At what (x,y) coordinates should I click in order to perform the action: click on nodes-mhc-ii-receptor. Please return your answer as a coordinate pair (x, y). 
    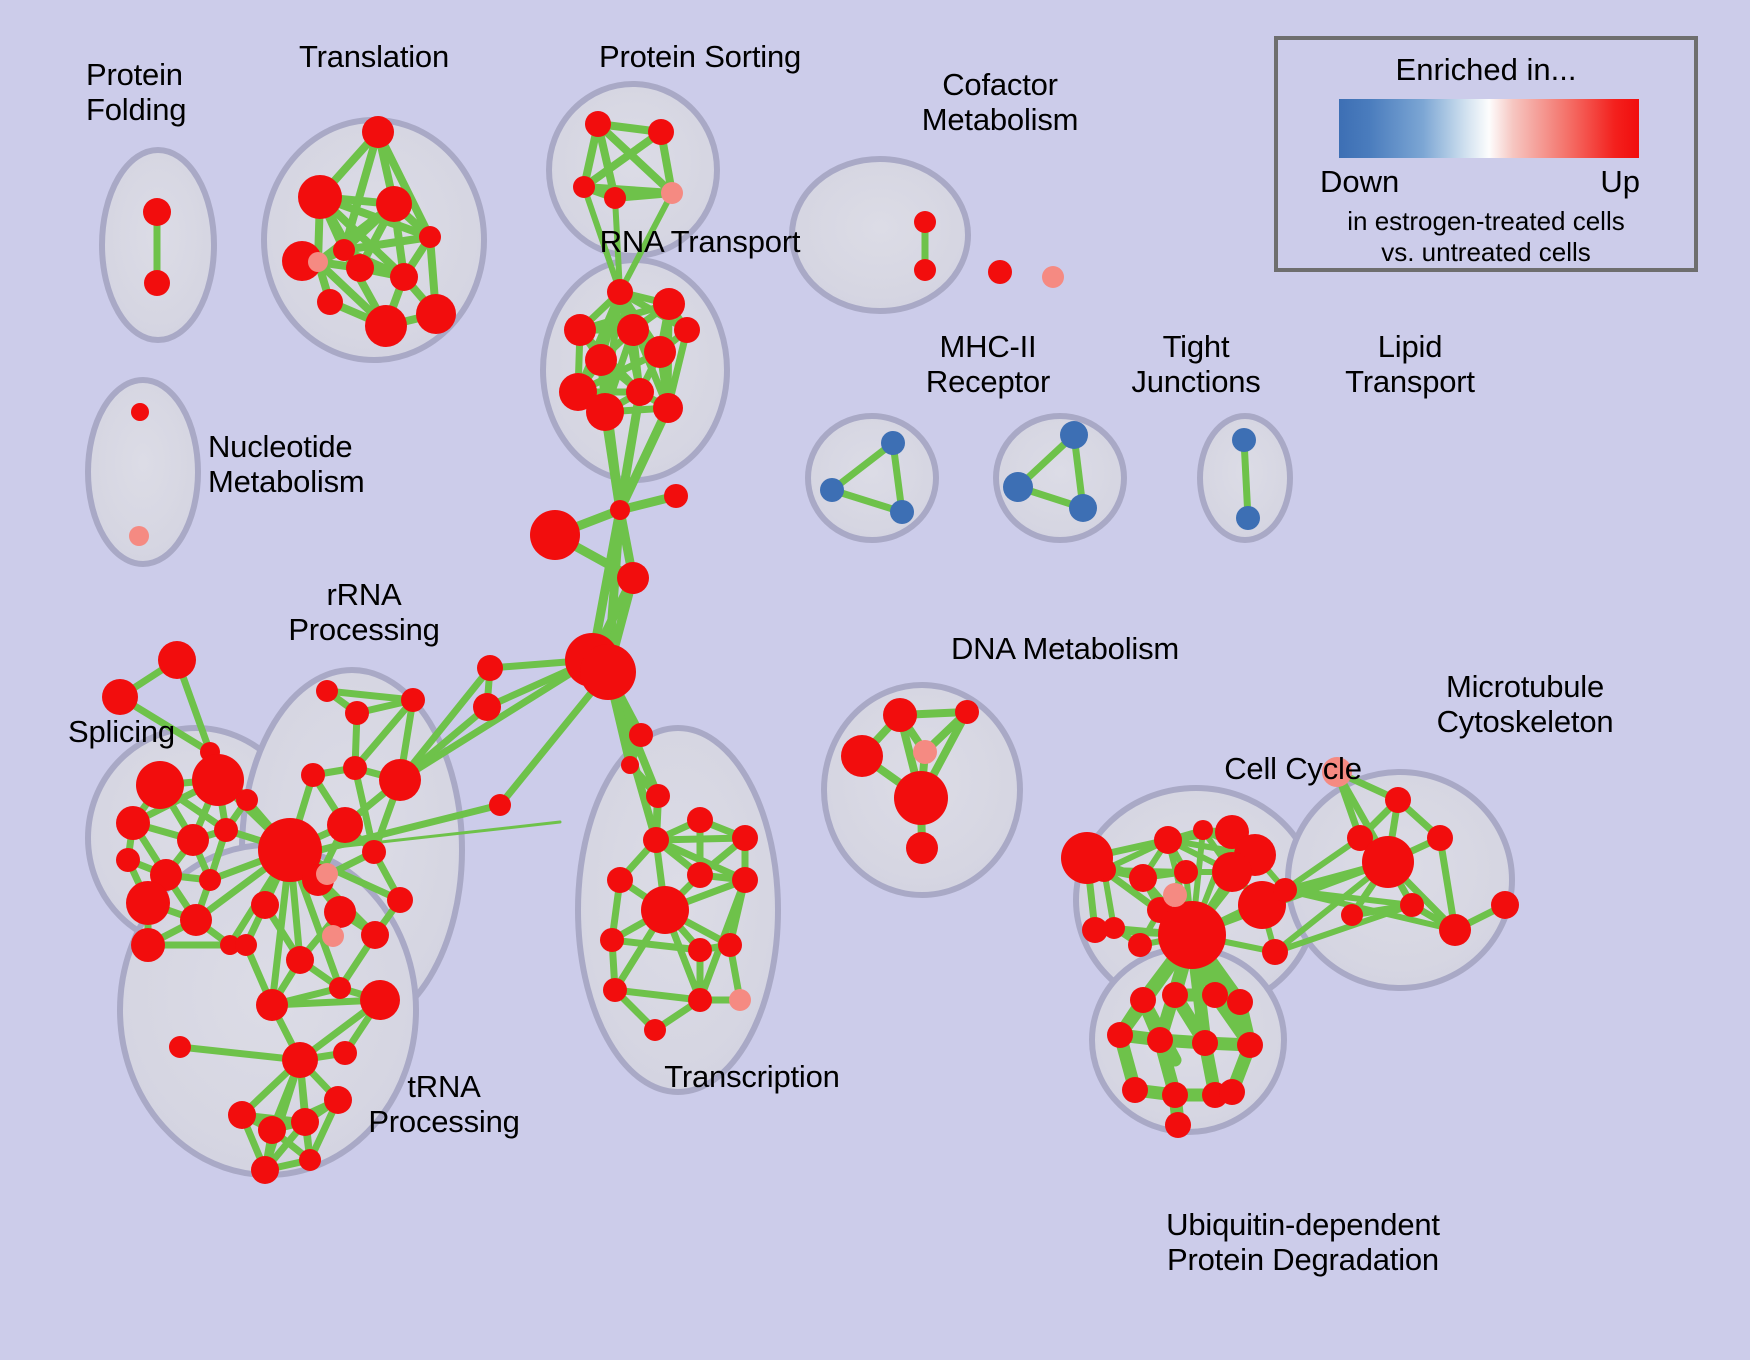
    Looking at the image, I should click on (867, 477).